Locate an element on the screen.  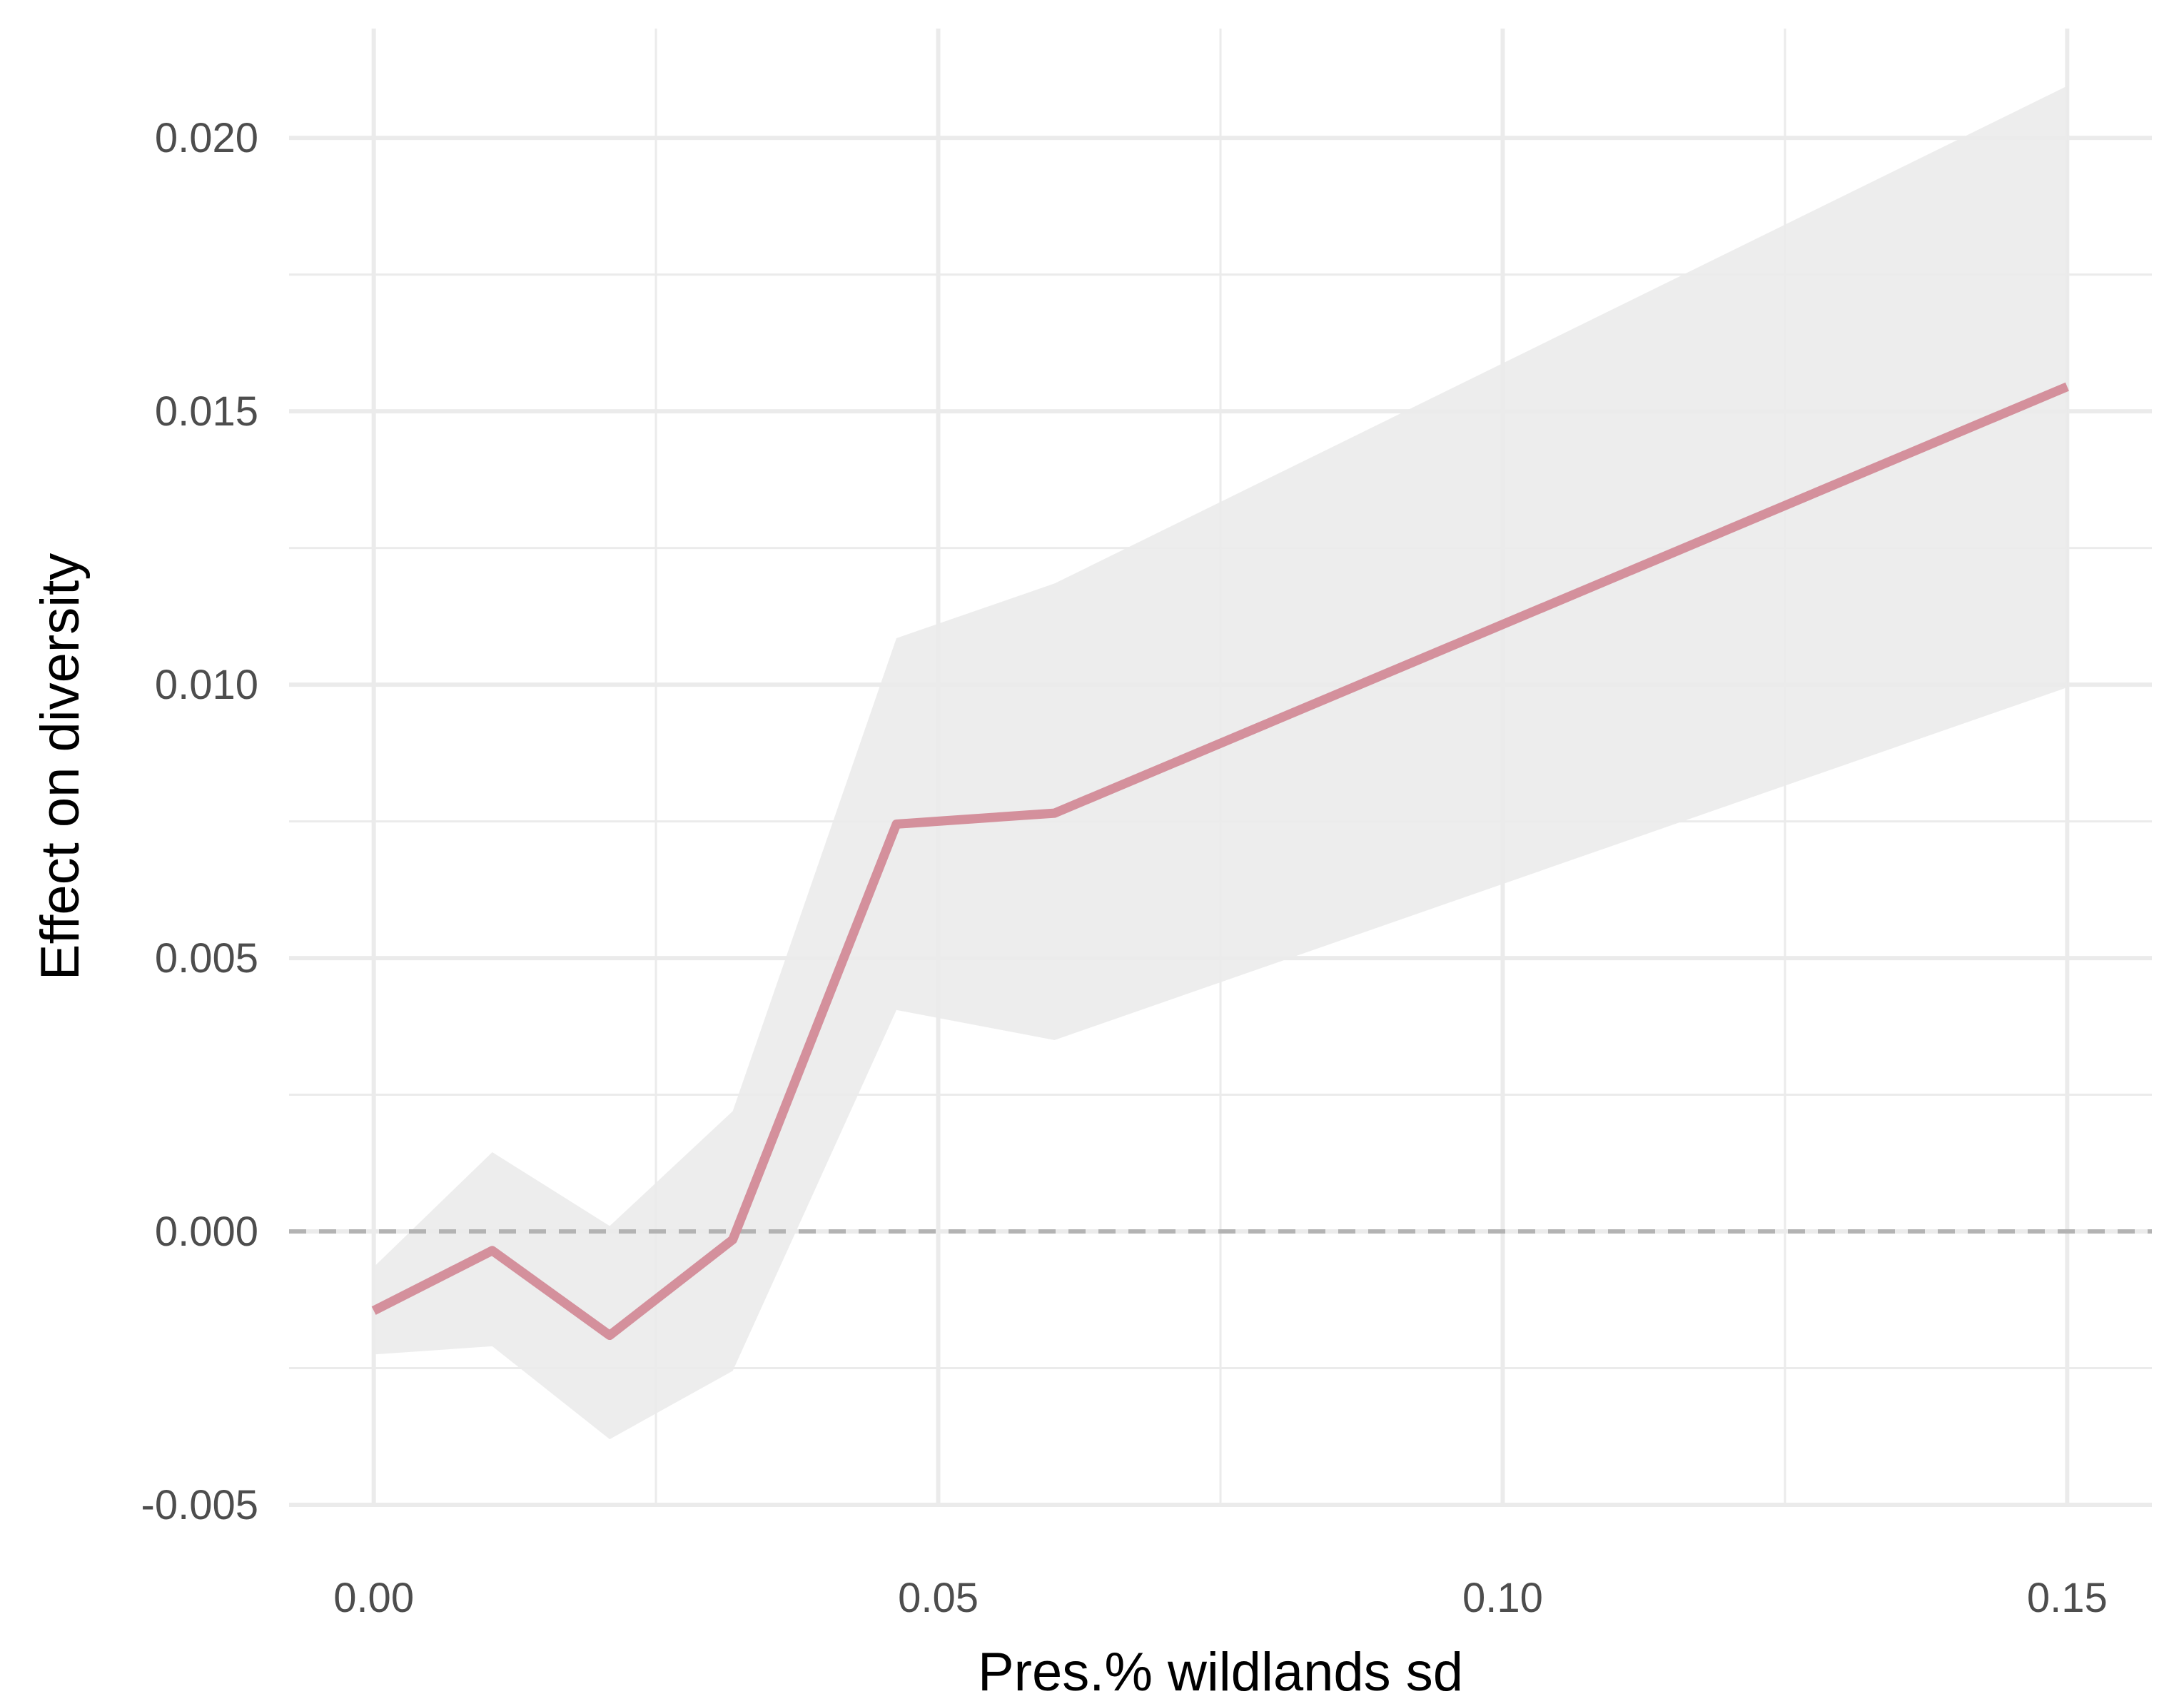
x-tick-label: 0.00 is located at coordinates (373, 1598).